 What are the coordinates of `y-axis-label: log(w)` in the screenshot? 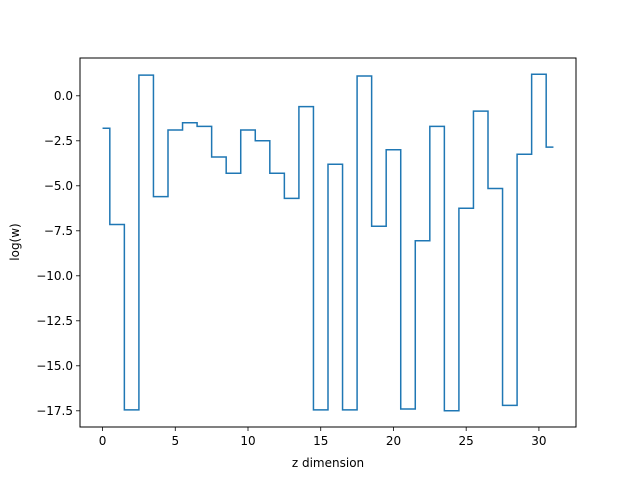 It's located at (15, 241).